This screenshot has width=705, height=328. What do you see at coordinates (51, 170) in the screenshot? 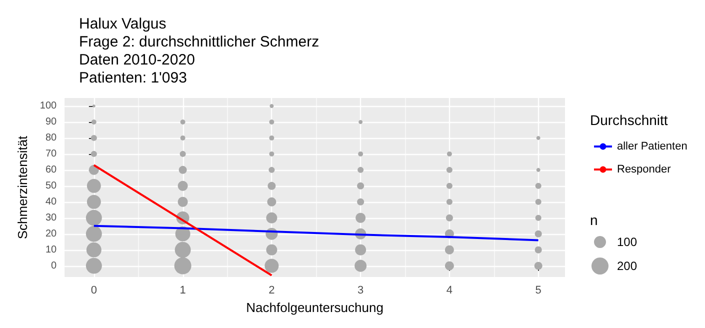
I see `y-tick-label: 60` at bounding box center [51, 170].